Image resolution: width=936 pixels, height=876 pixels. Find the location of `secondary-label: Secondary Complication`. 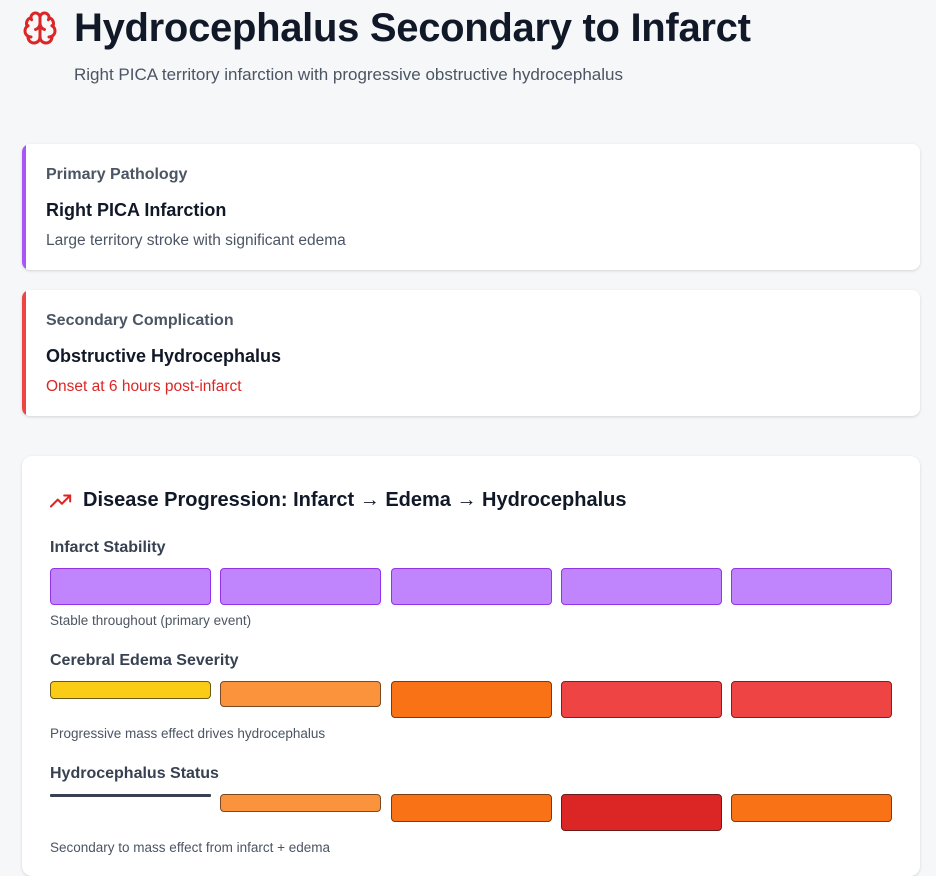

secondary-label: Secondary Complication is located at coordinates (140, 320).